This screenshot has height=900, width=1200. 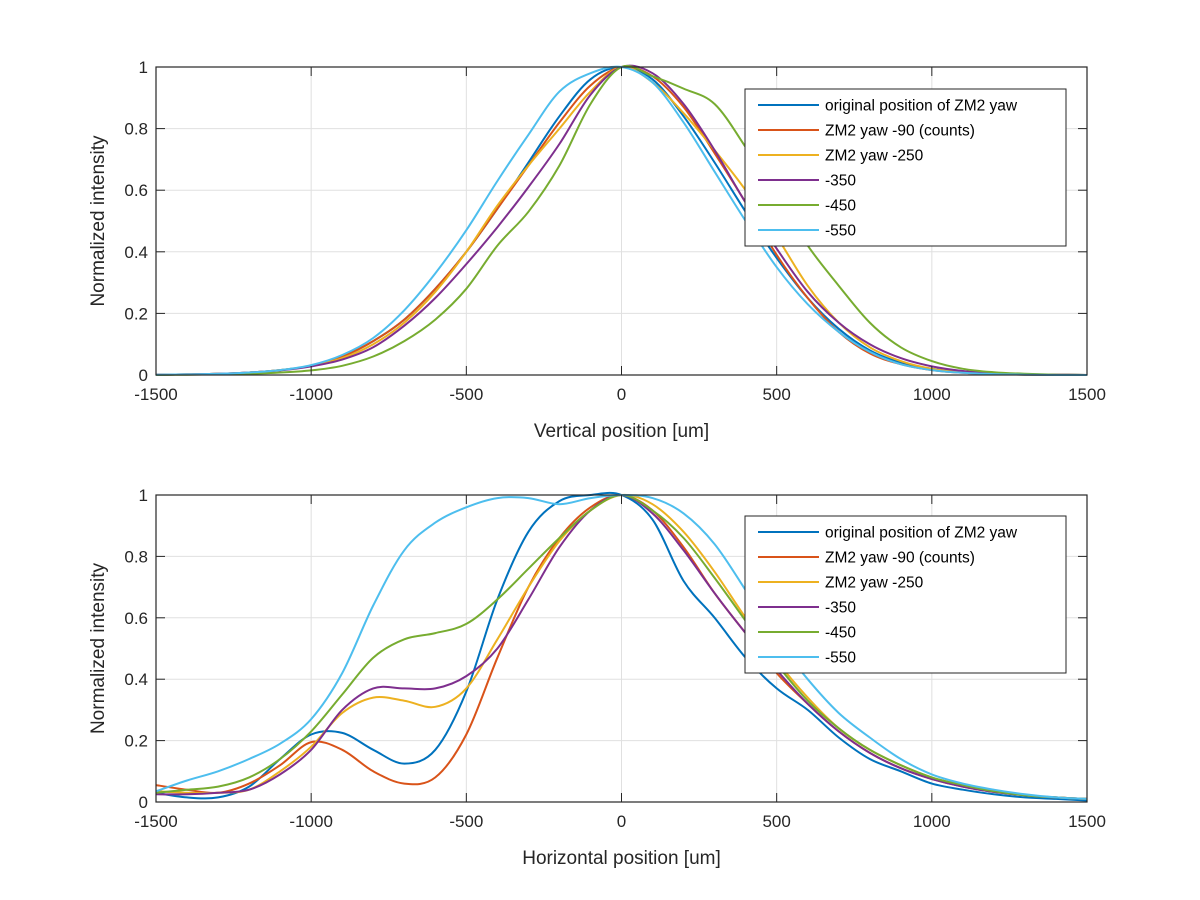 What do you see at coordinates (621, 431) in the screenshot?
I see `x-axis-label: Vertical position [um]` at bounding box center [621, 431].